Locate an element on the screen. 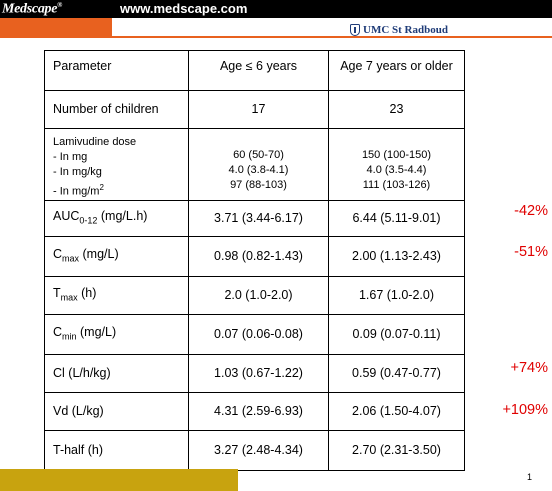 The width and height of the screenshot is (552, 491). change-vd: +109% is located at coordinates (525, 410).